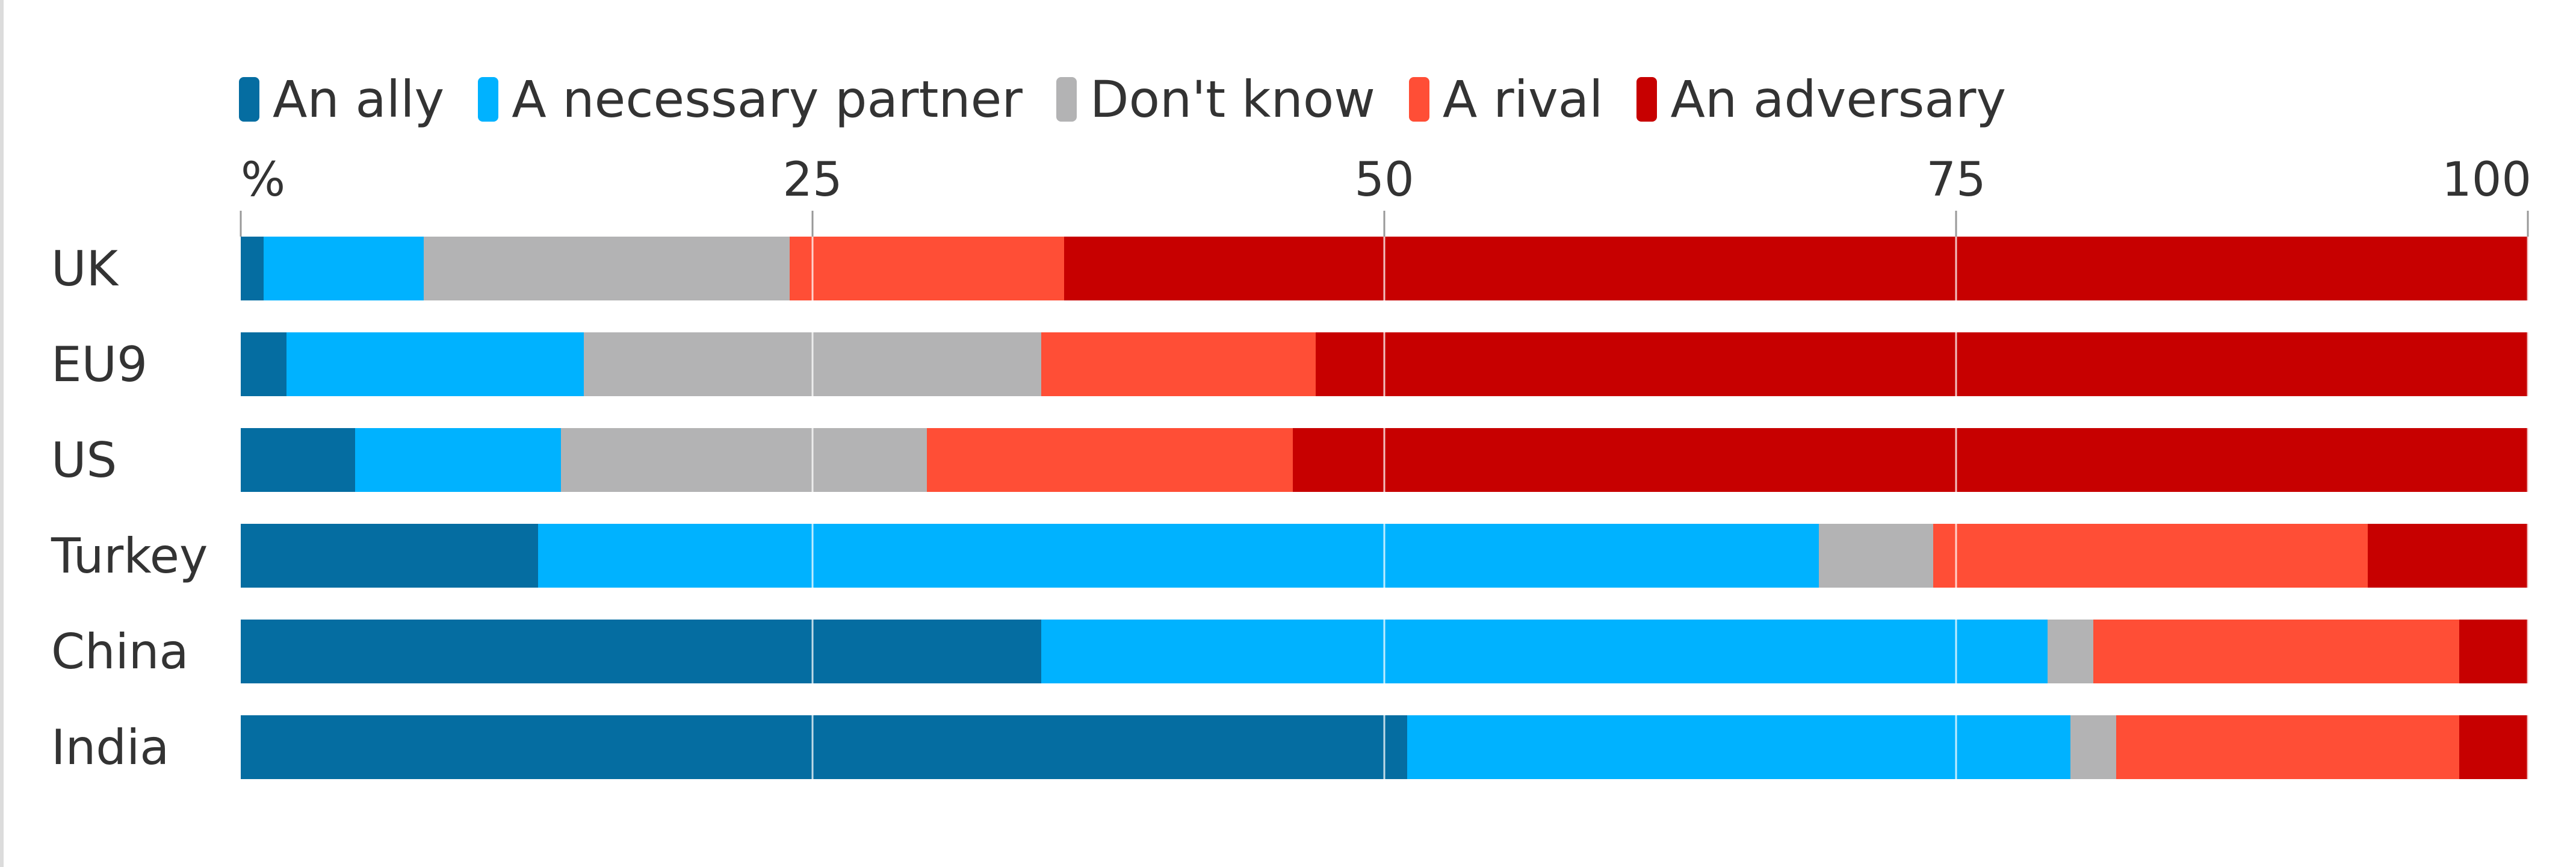 The image size is (2576, 867). I want to click on category-label: India, so click(110, 747).